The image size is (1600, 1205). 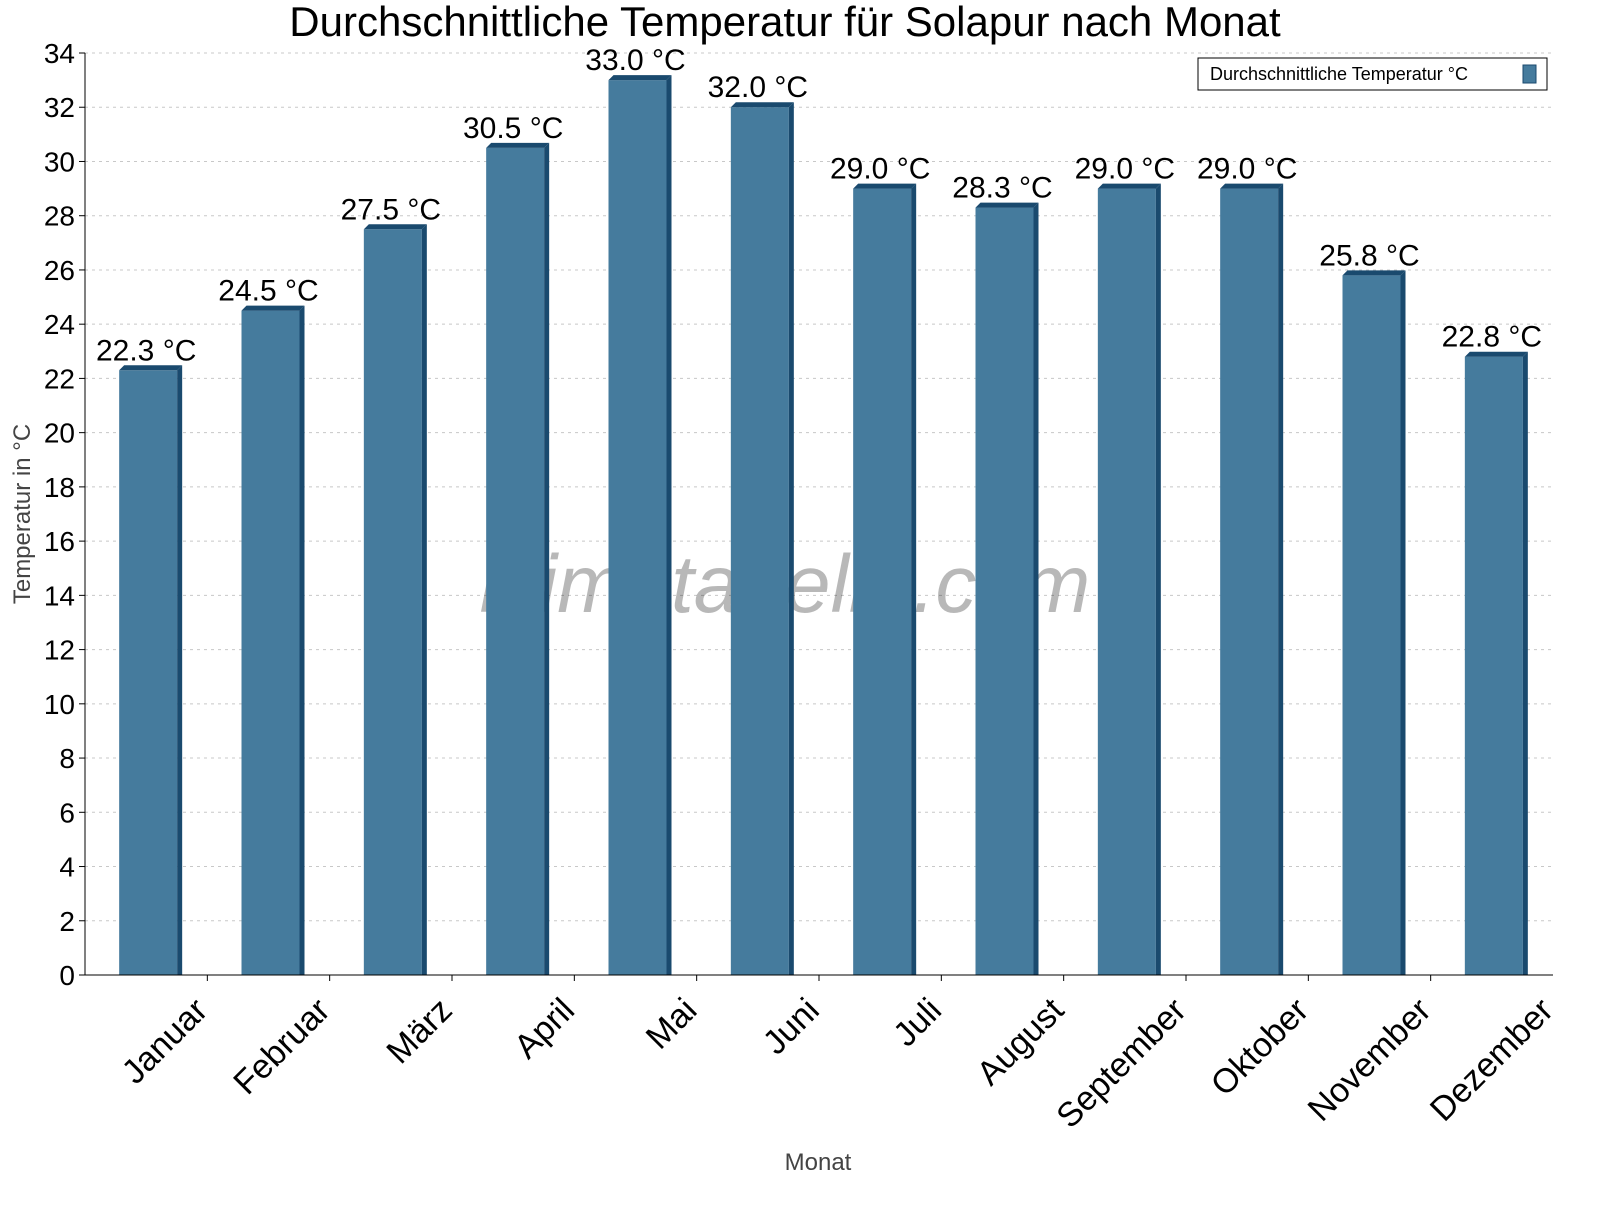 What do you see at coordinates (1021, 1042) in the screenshot?
I see `x-tick-label: August` at bounding box center [1021, 1042].